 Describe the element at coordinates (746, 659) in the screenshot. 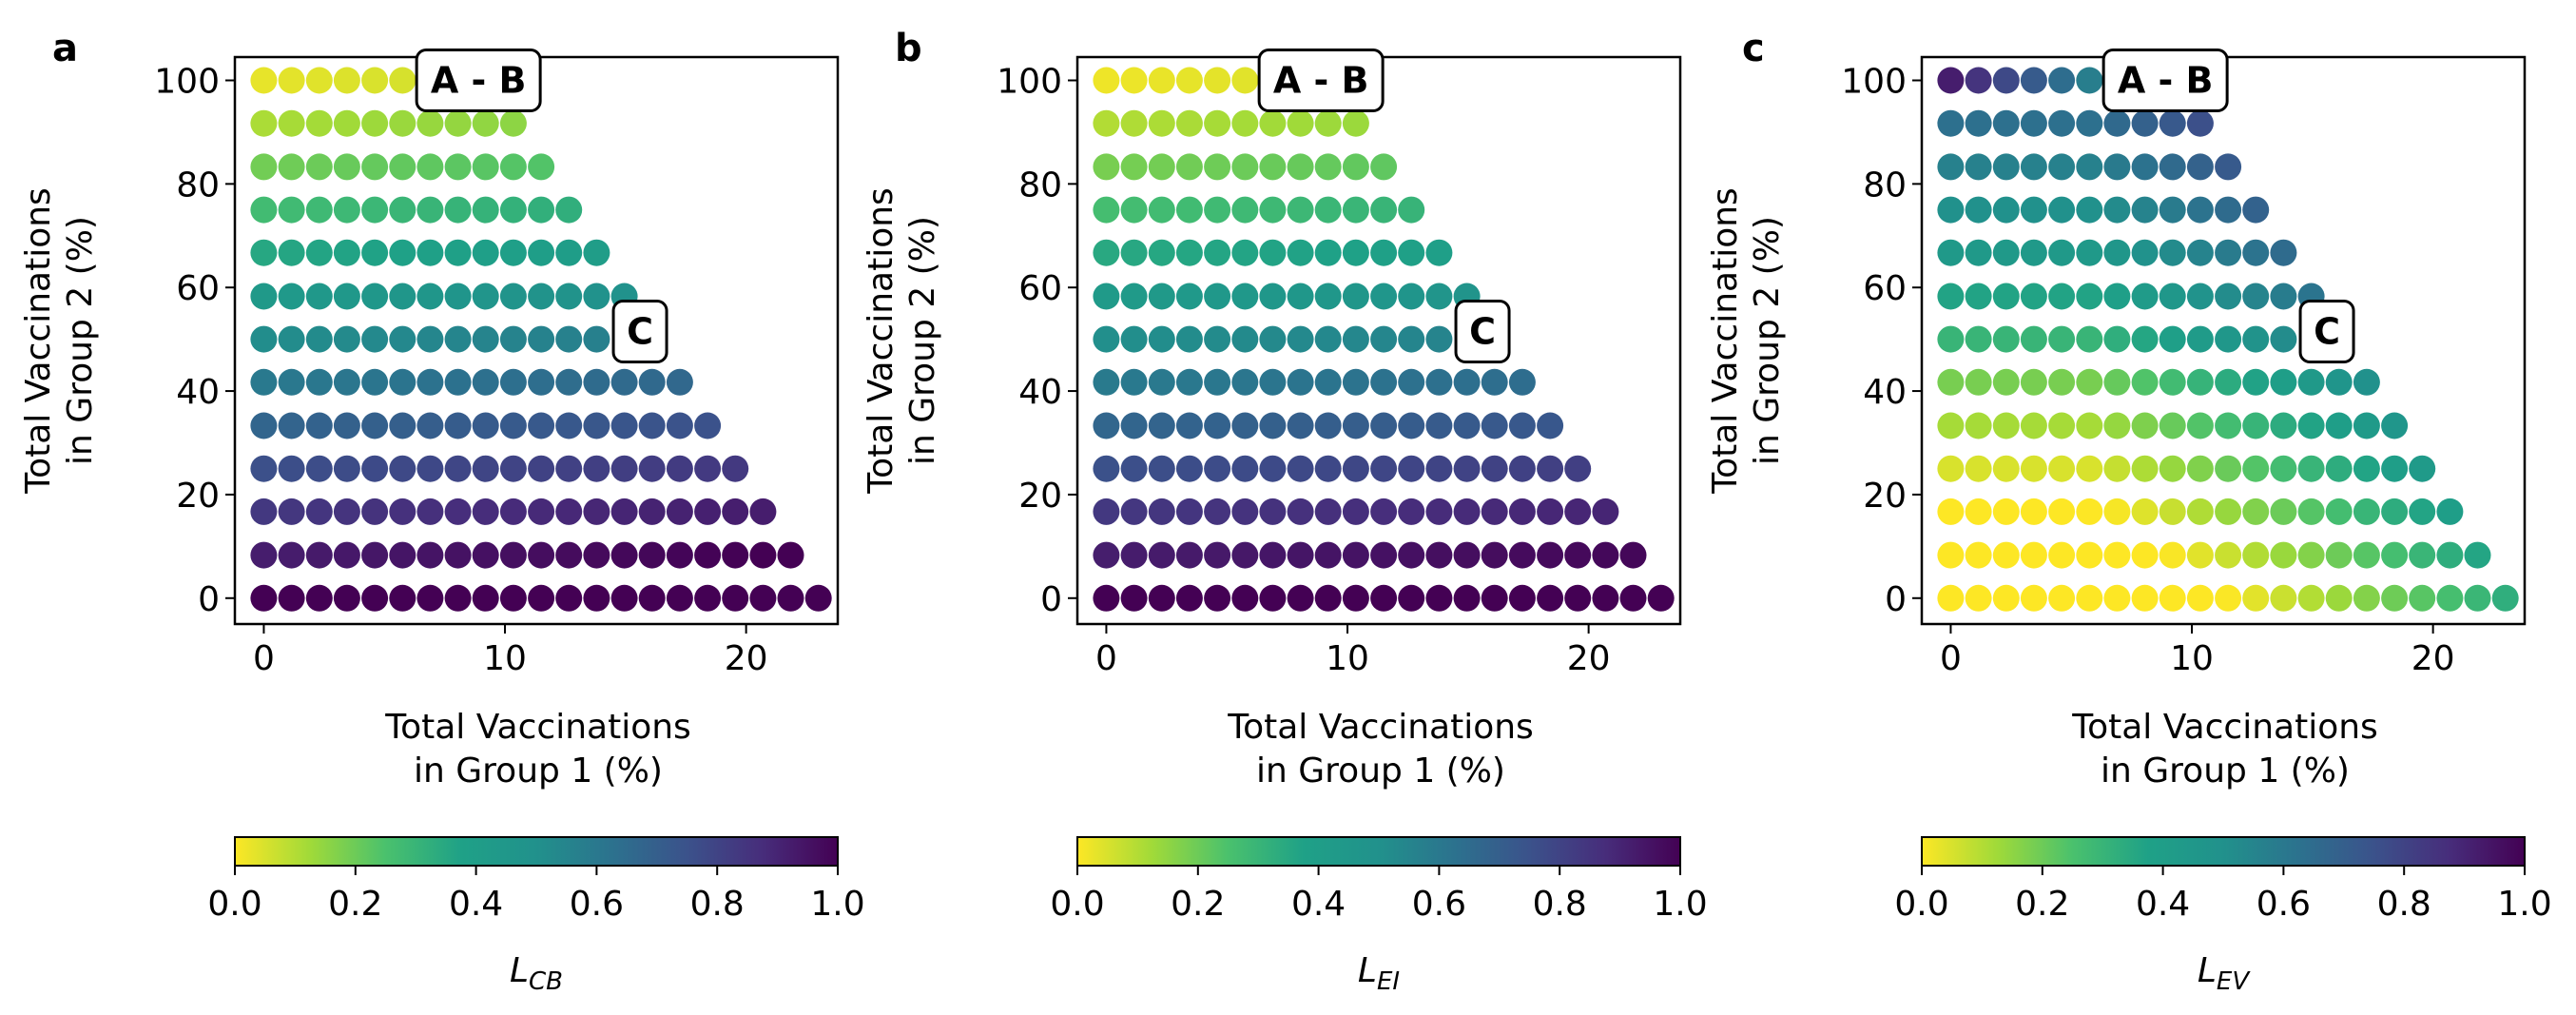

I see `x-tick-label: 20` at that location.